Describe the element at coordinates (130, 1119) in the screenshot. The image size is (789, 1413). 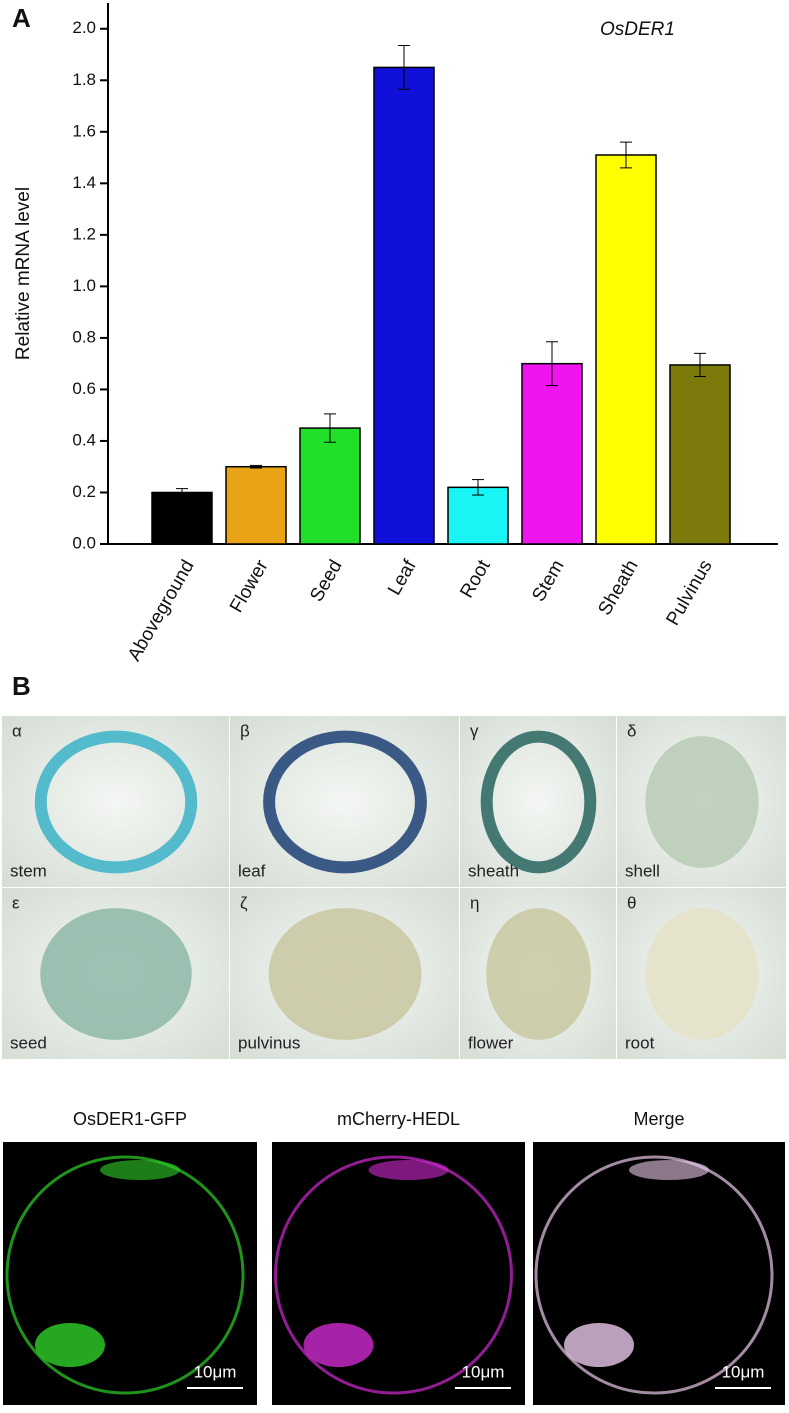
I see `image-title: OsDER1-GFP` at that location.